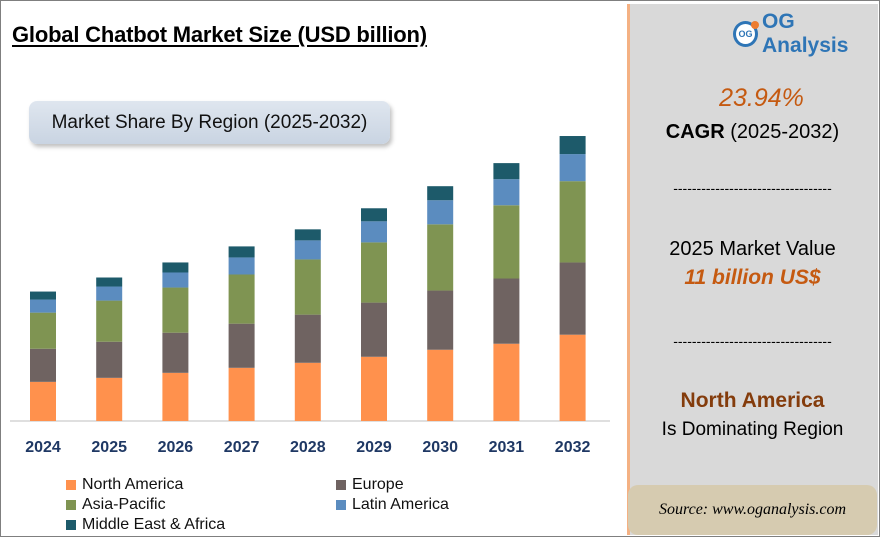  I want to click on bar-segment-latin-america-2026, so click(175, 280).